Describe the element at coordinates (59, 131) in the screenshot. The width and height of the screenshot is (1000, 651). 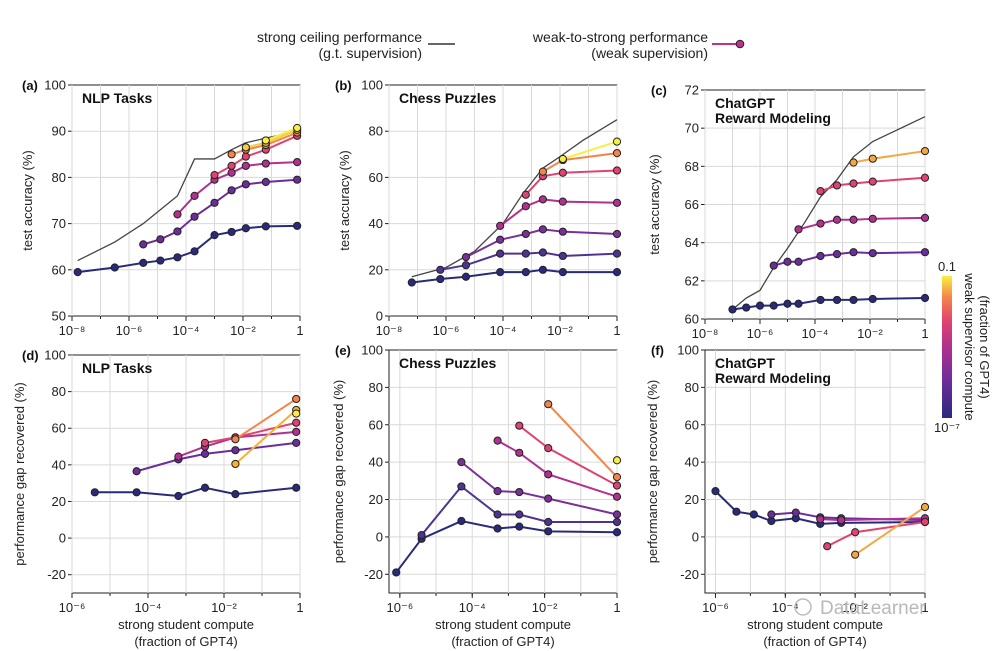
I see `ytick-label: 90` at that location.